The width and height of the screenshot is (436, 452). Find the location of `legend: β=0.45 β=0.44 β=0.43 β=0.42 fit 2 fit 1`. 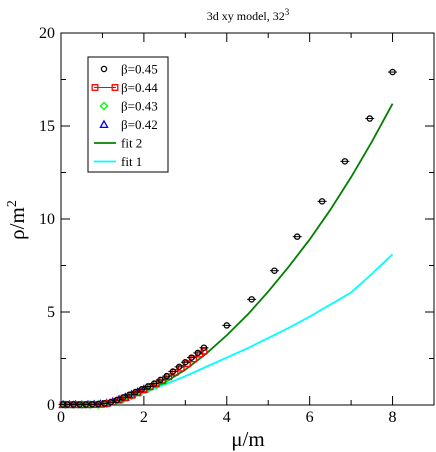

legend: β=0.45 β=0.44 β=0.43 β=0.42 fit 2 fit 1 is located at coordinates (128, 114).